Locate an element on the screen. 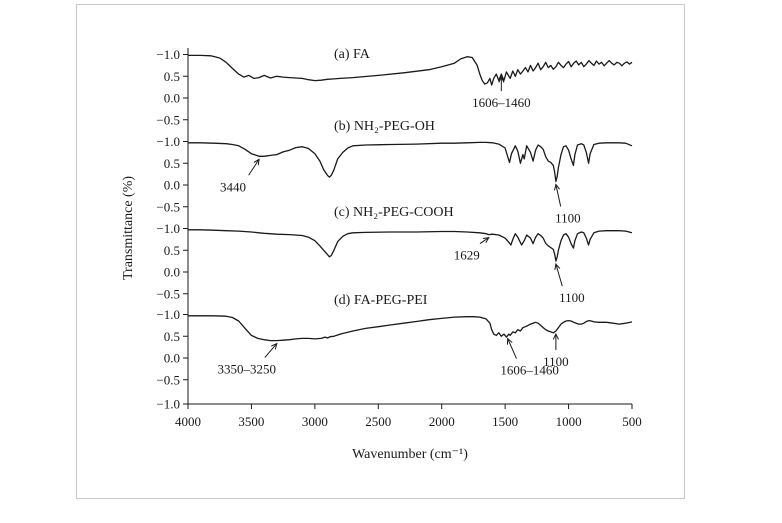 The width and height of the screenshot is (782, 523). annotation-label: 3440 is located at coordinates (233, 186).